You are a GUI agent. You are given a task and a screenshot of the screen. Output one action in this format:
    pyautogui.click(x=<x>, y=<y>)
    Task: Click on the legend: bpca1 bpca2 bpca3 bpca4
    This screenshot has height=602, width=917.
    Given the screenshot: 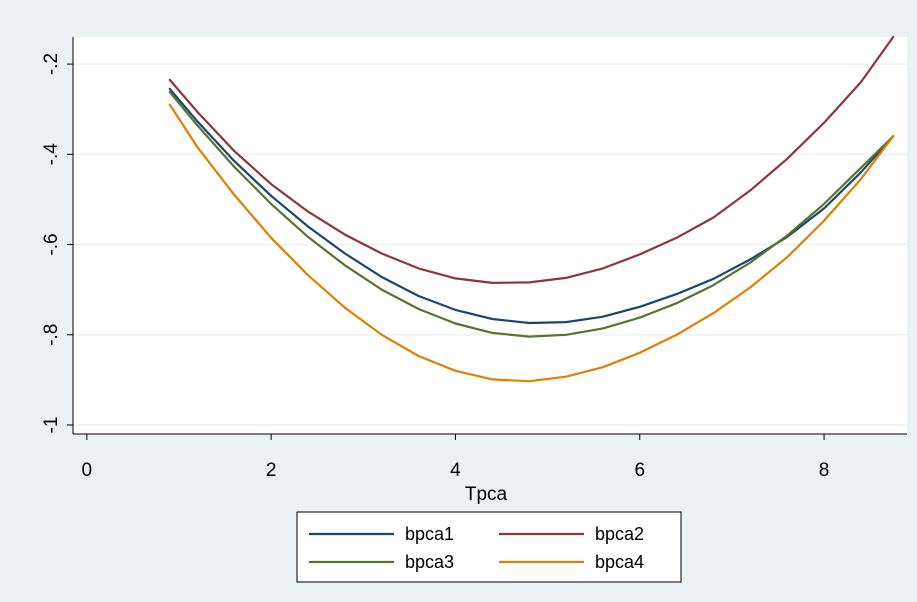 What is the action you would take?
    pyautogui.click(x=489, y=547)
    